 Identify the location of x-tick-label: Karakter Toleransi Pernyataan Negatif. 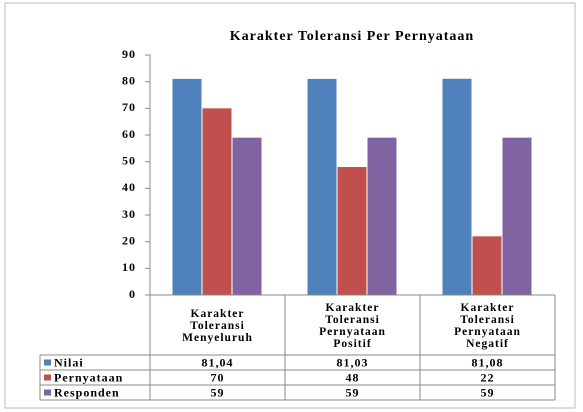
(487, 326).